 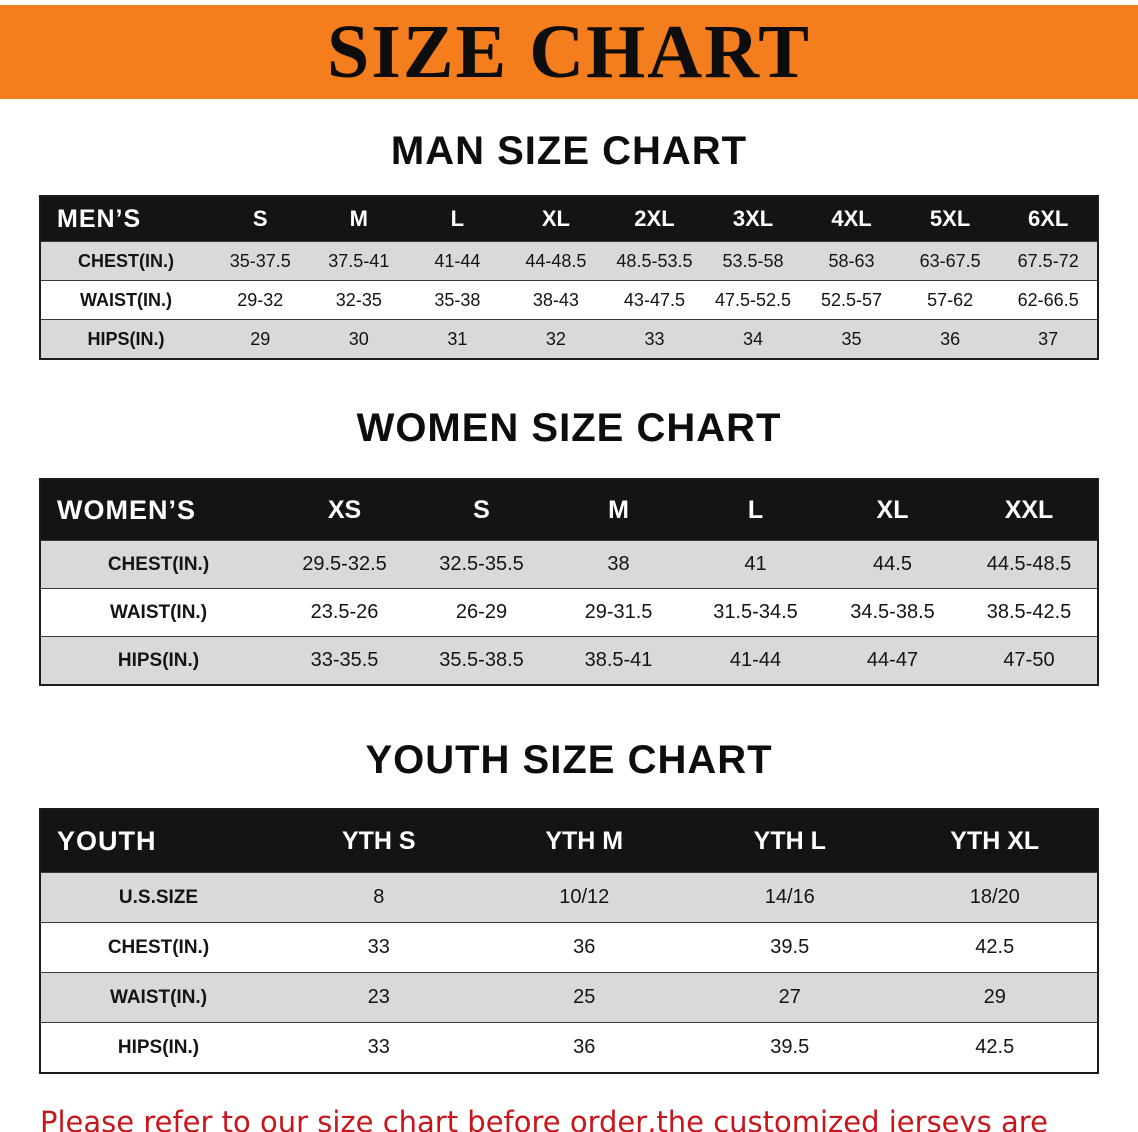 What do you see at coordinates (260, 261) in the screenshot?
I see `size-value: 35-37.5` at bounding box center [260, 261].